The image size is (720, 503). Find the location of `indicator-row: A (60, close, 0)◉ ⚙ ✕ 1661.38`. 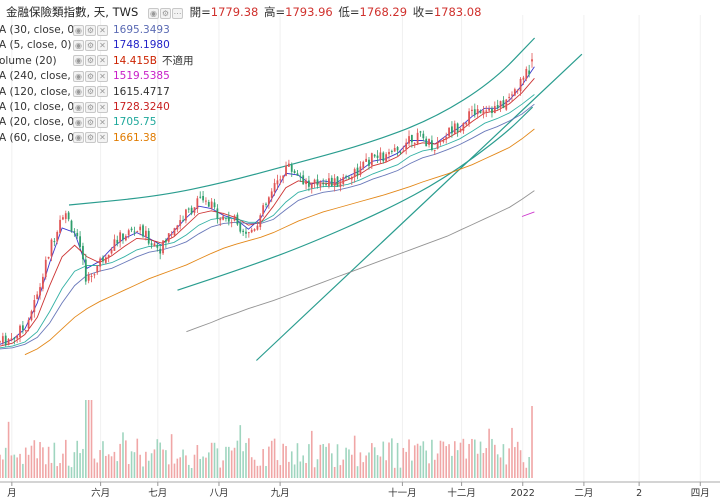

indicator-row: A (60, close, 0)◉ ⚙ ✕ 1661.38 is located at coordinates (78, 138).